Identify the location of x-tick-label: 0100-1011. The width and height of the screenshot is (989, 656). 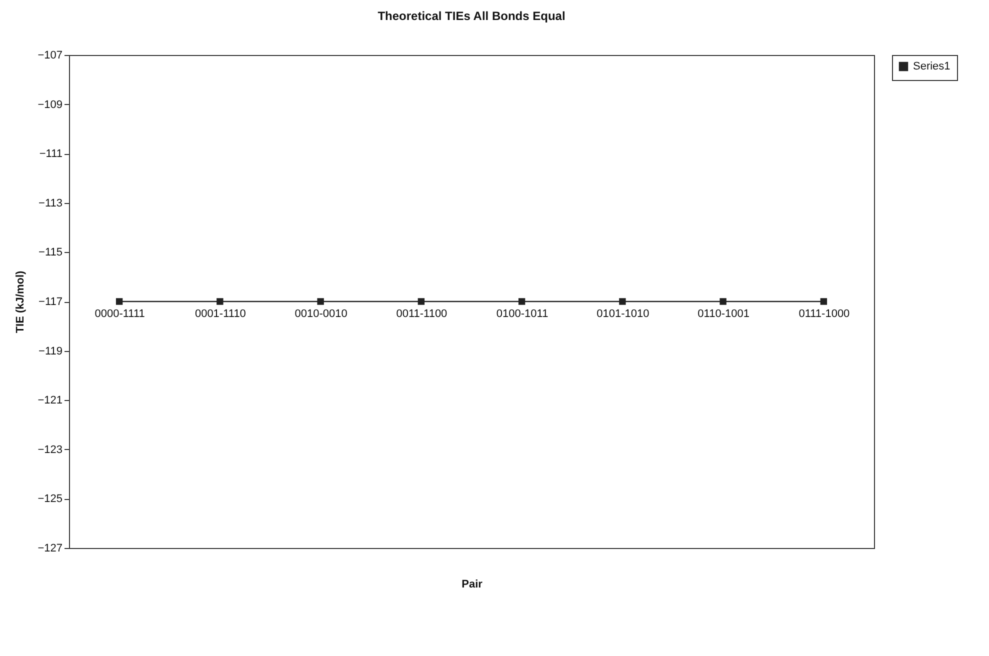
(522, 314).